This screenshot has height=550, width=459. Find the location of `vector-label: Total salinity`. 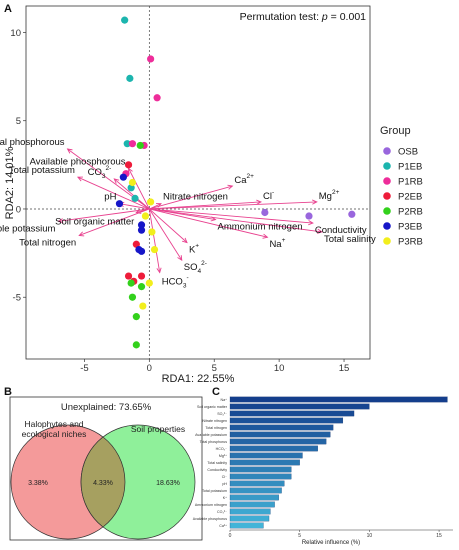

vector-label: Total salinity is located at coordinates (350, 239).